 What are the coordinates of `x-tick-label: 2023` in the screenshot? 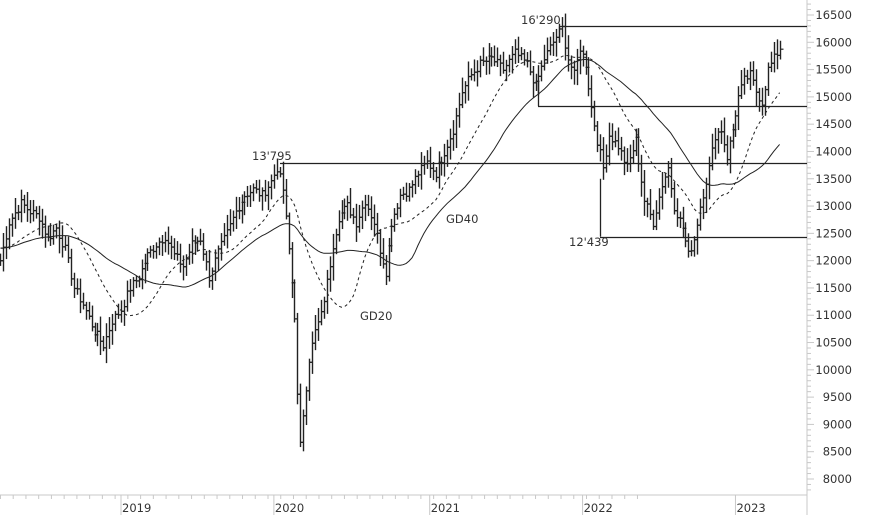 It's located at (750, 508).